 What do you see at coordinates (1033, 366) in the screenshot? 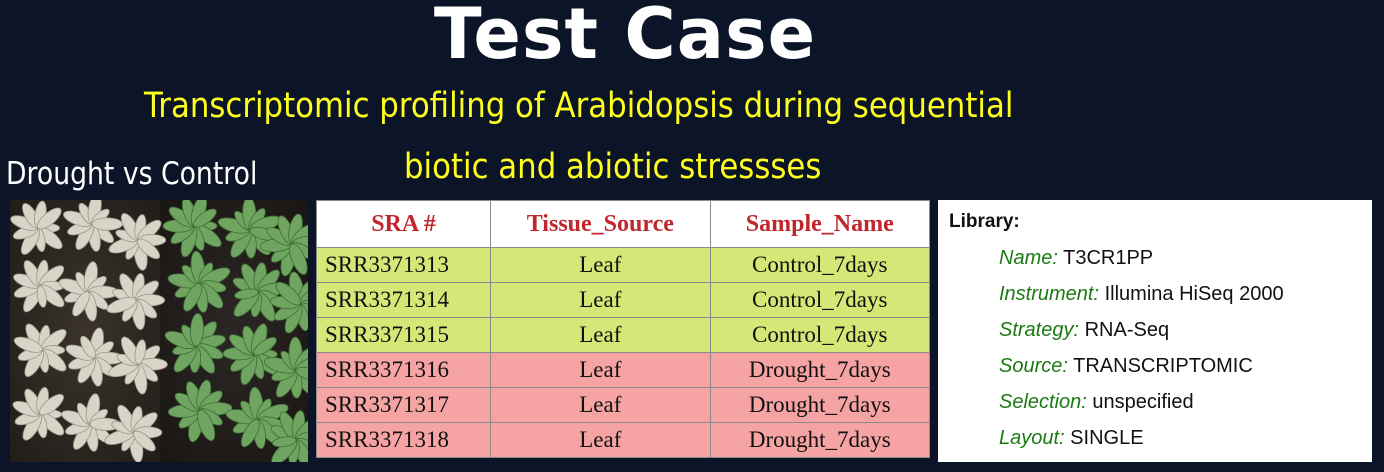
I see `library-field-key: Source:` at bounding box center [1033, 366].